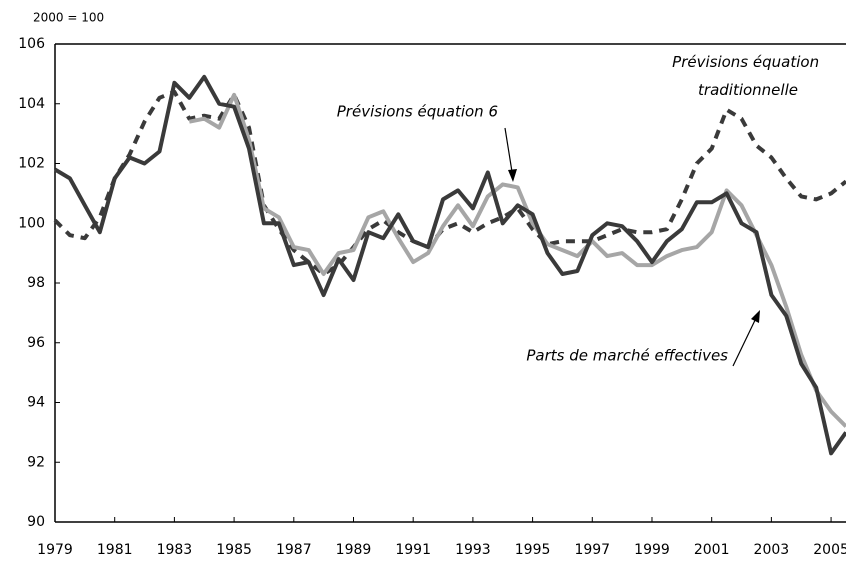 The image size is (846, 566). Describe the element at coordinates (417, 112) in the screenshot. I see `series-label: Prévisions équation 6` at that location.